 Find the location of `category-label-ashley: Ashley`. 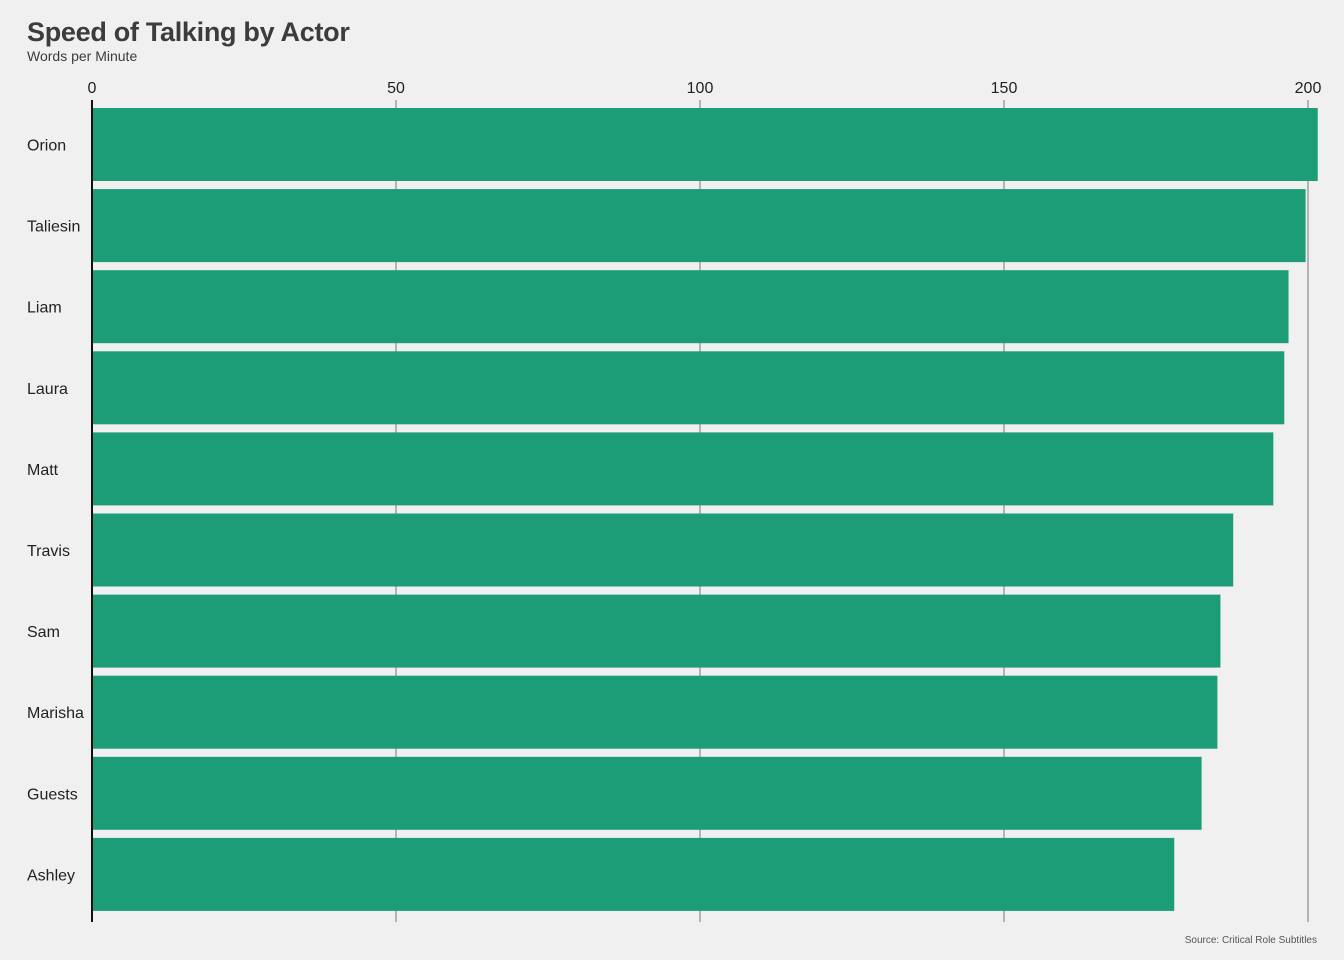

category-label-ashley: Ashley is located at coordinates (51, 875).